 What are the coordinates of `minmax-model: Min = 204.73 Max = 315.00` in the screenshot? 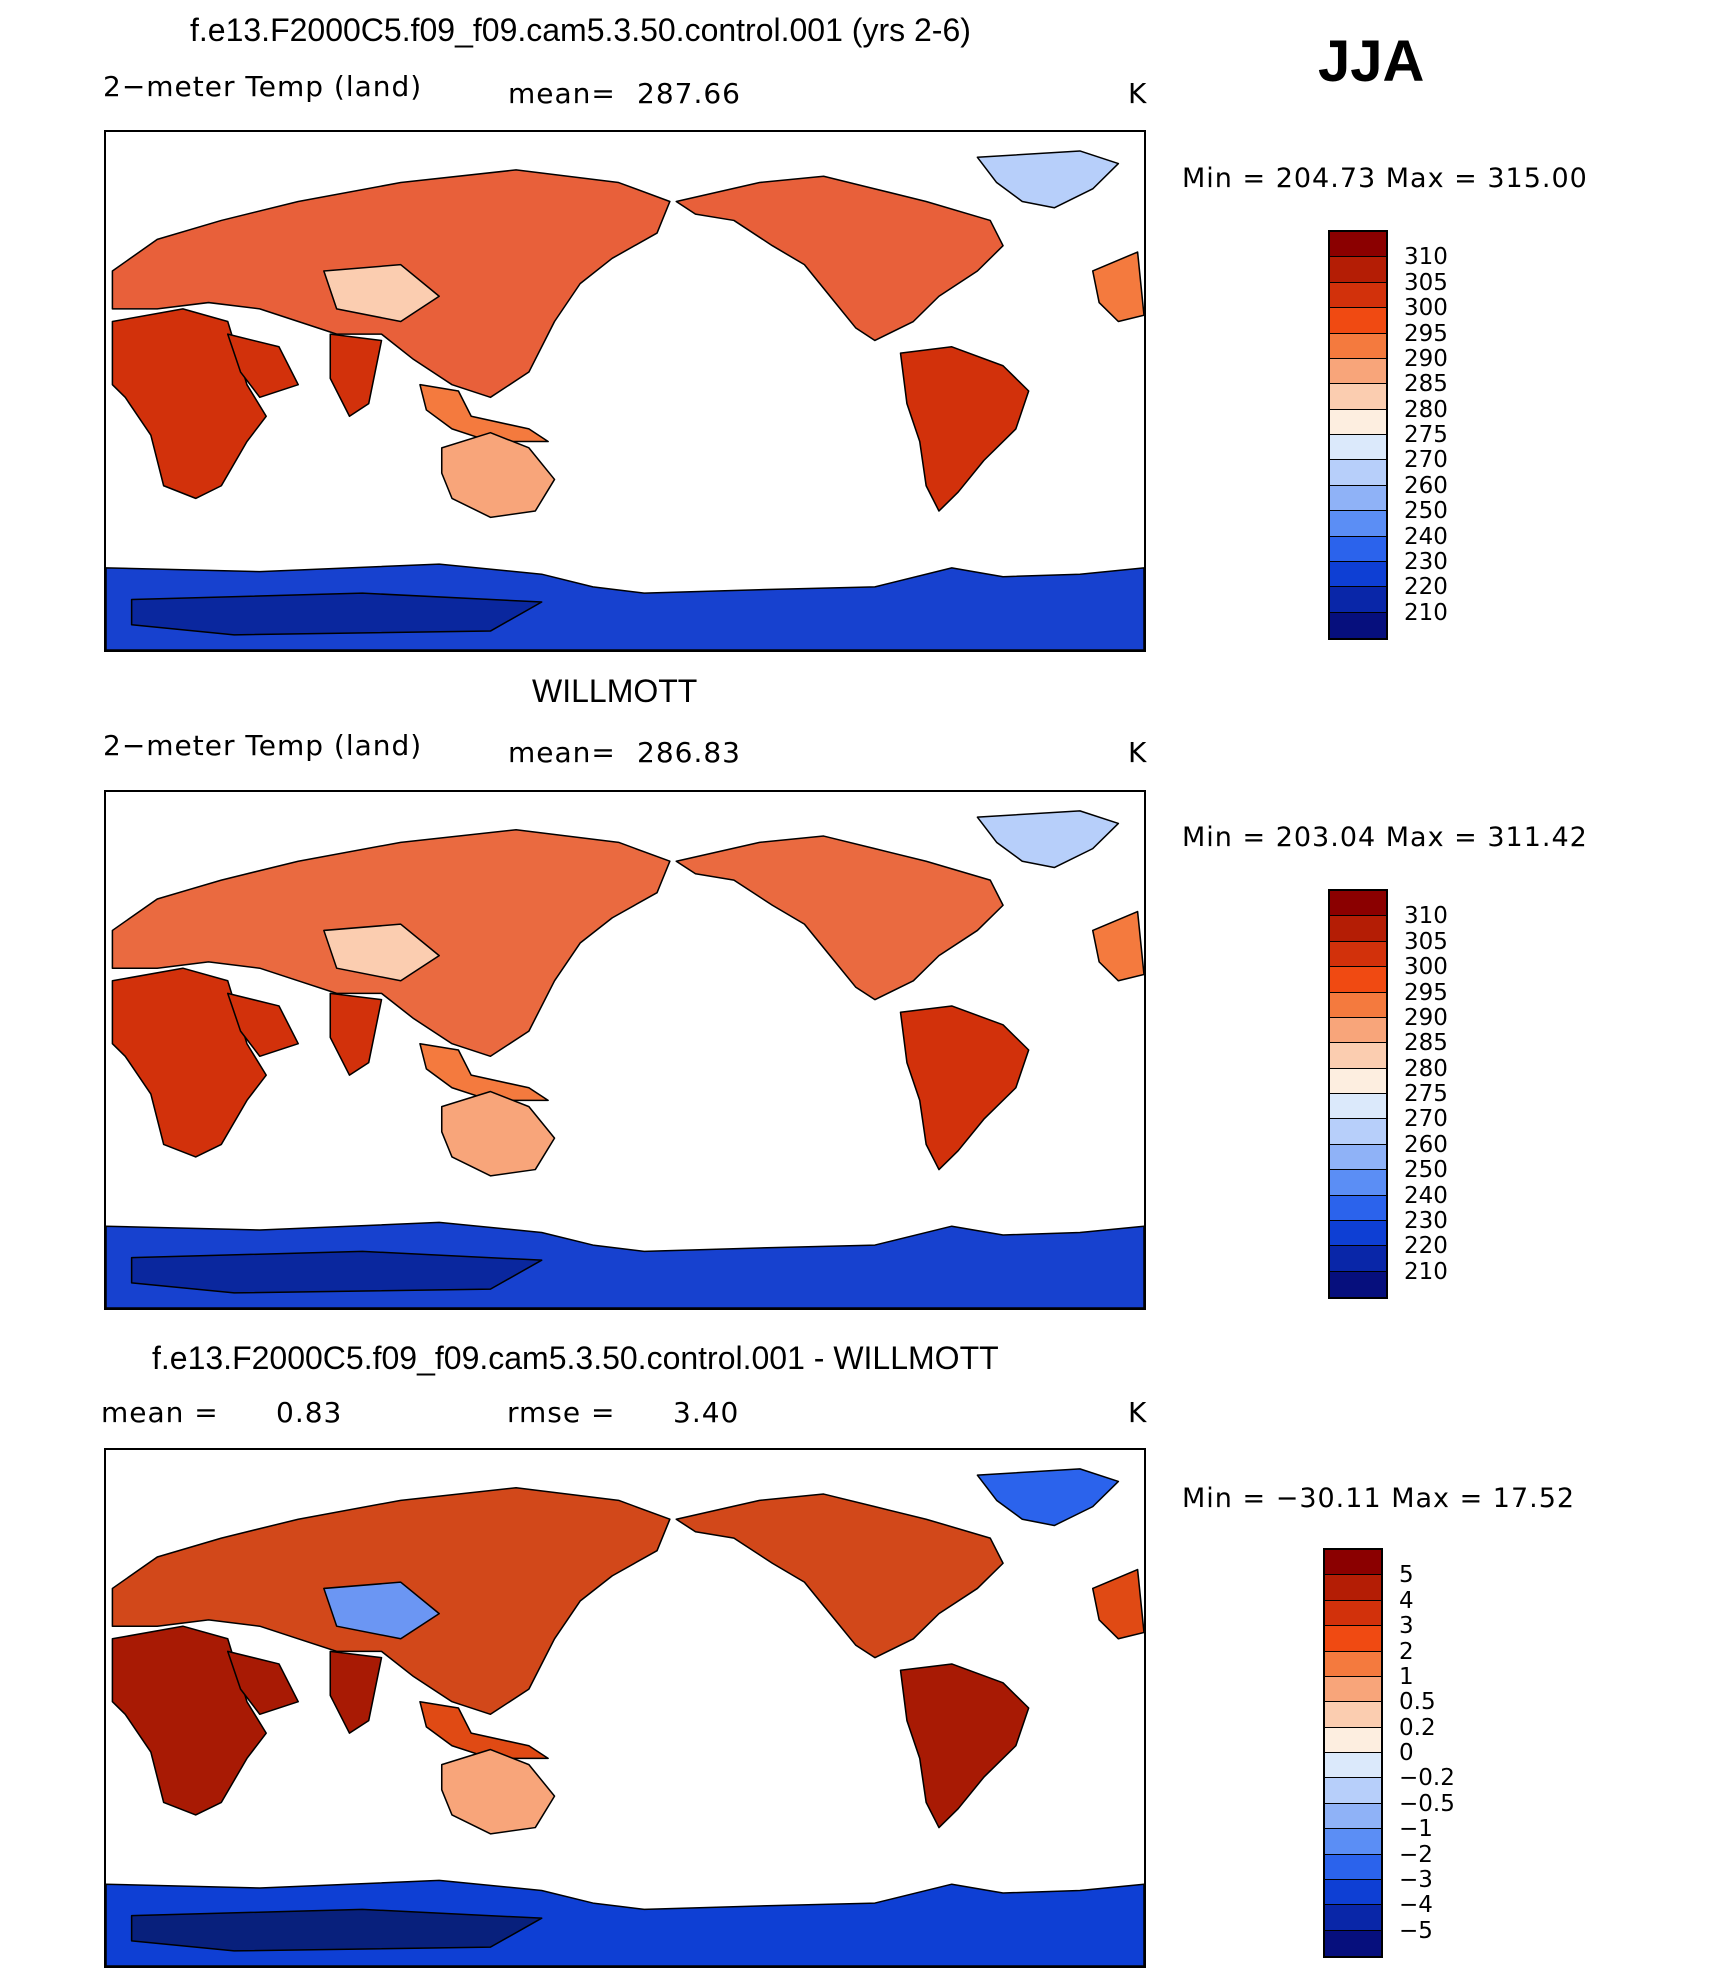 It's located at (1385, 178).